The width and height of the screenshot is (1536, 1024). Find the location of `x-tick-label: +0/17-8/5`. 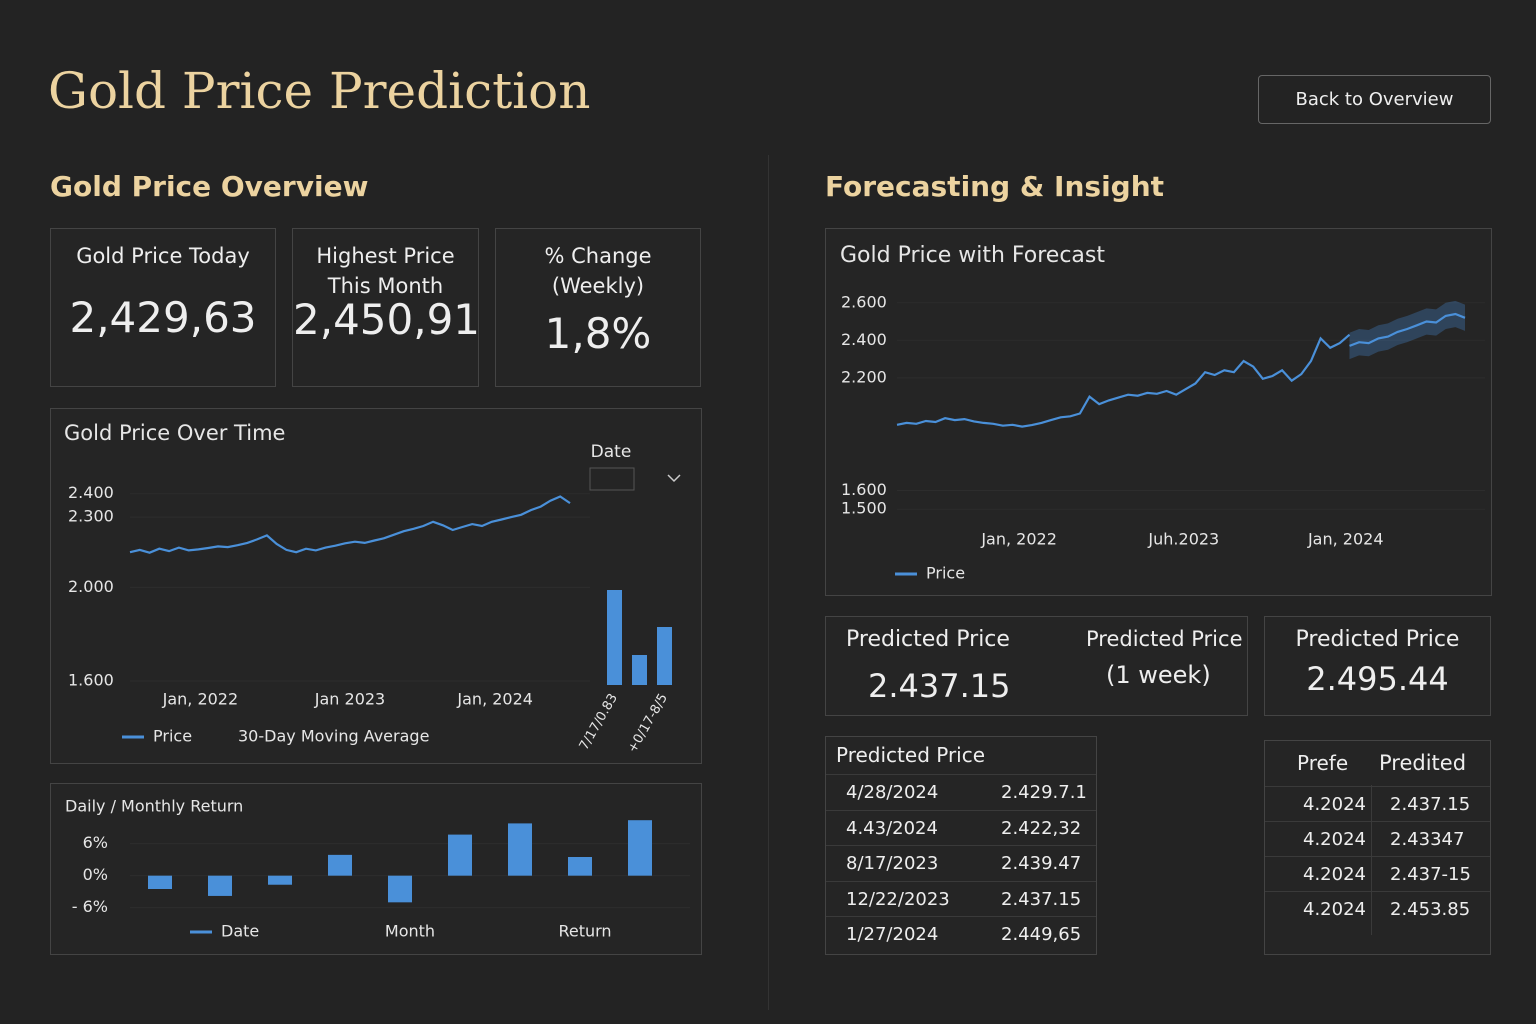

x-tick-label: +0/17-8/5 is located at coordinates (648, 723).